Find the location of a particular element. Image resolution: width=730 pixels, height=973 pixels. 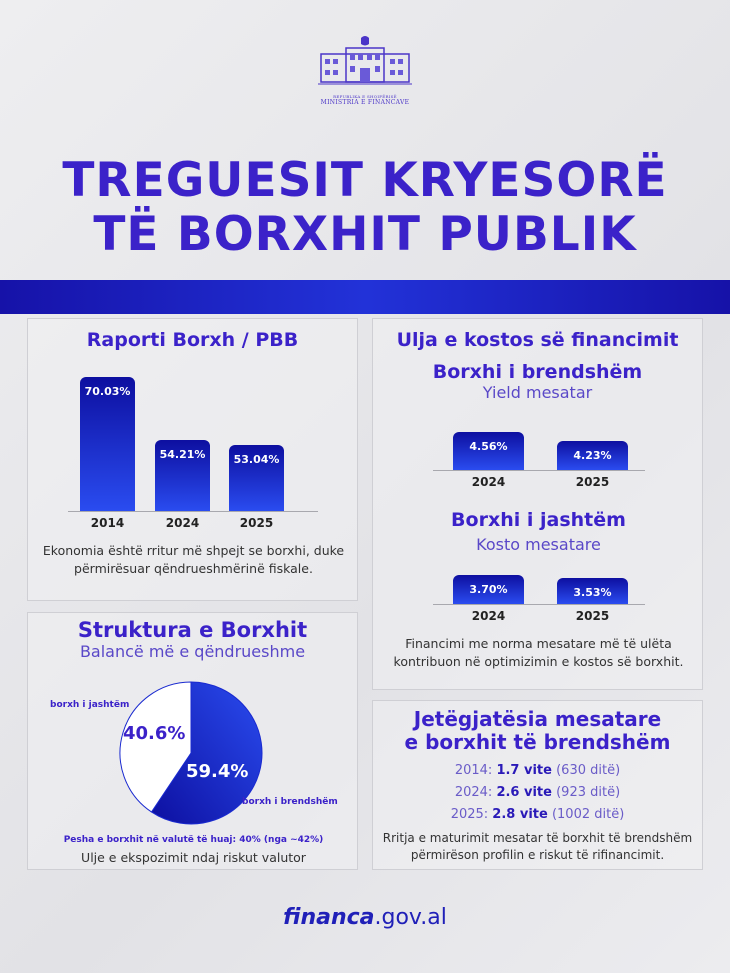

maturity-value: 2.8 vite is located at coordinates (520, 814).